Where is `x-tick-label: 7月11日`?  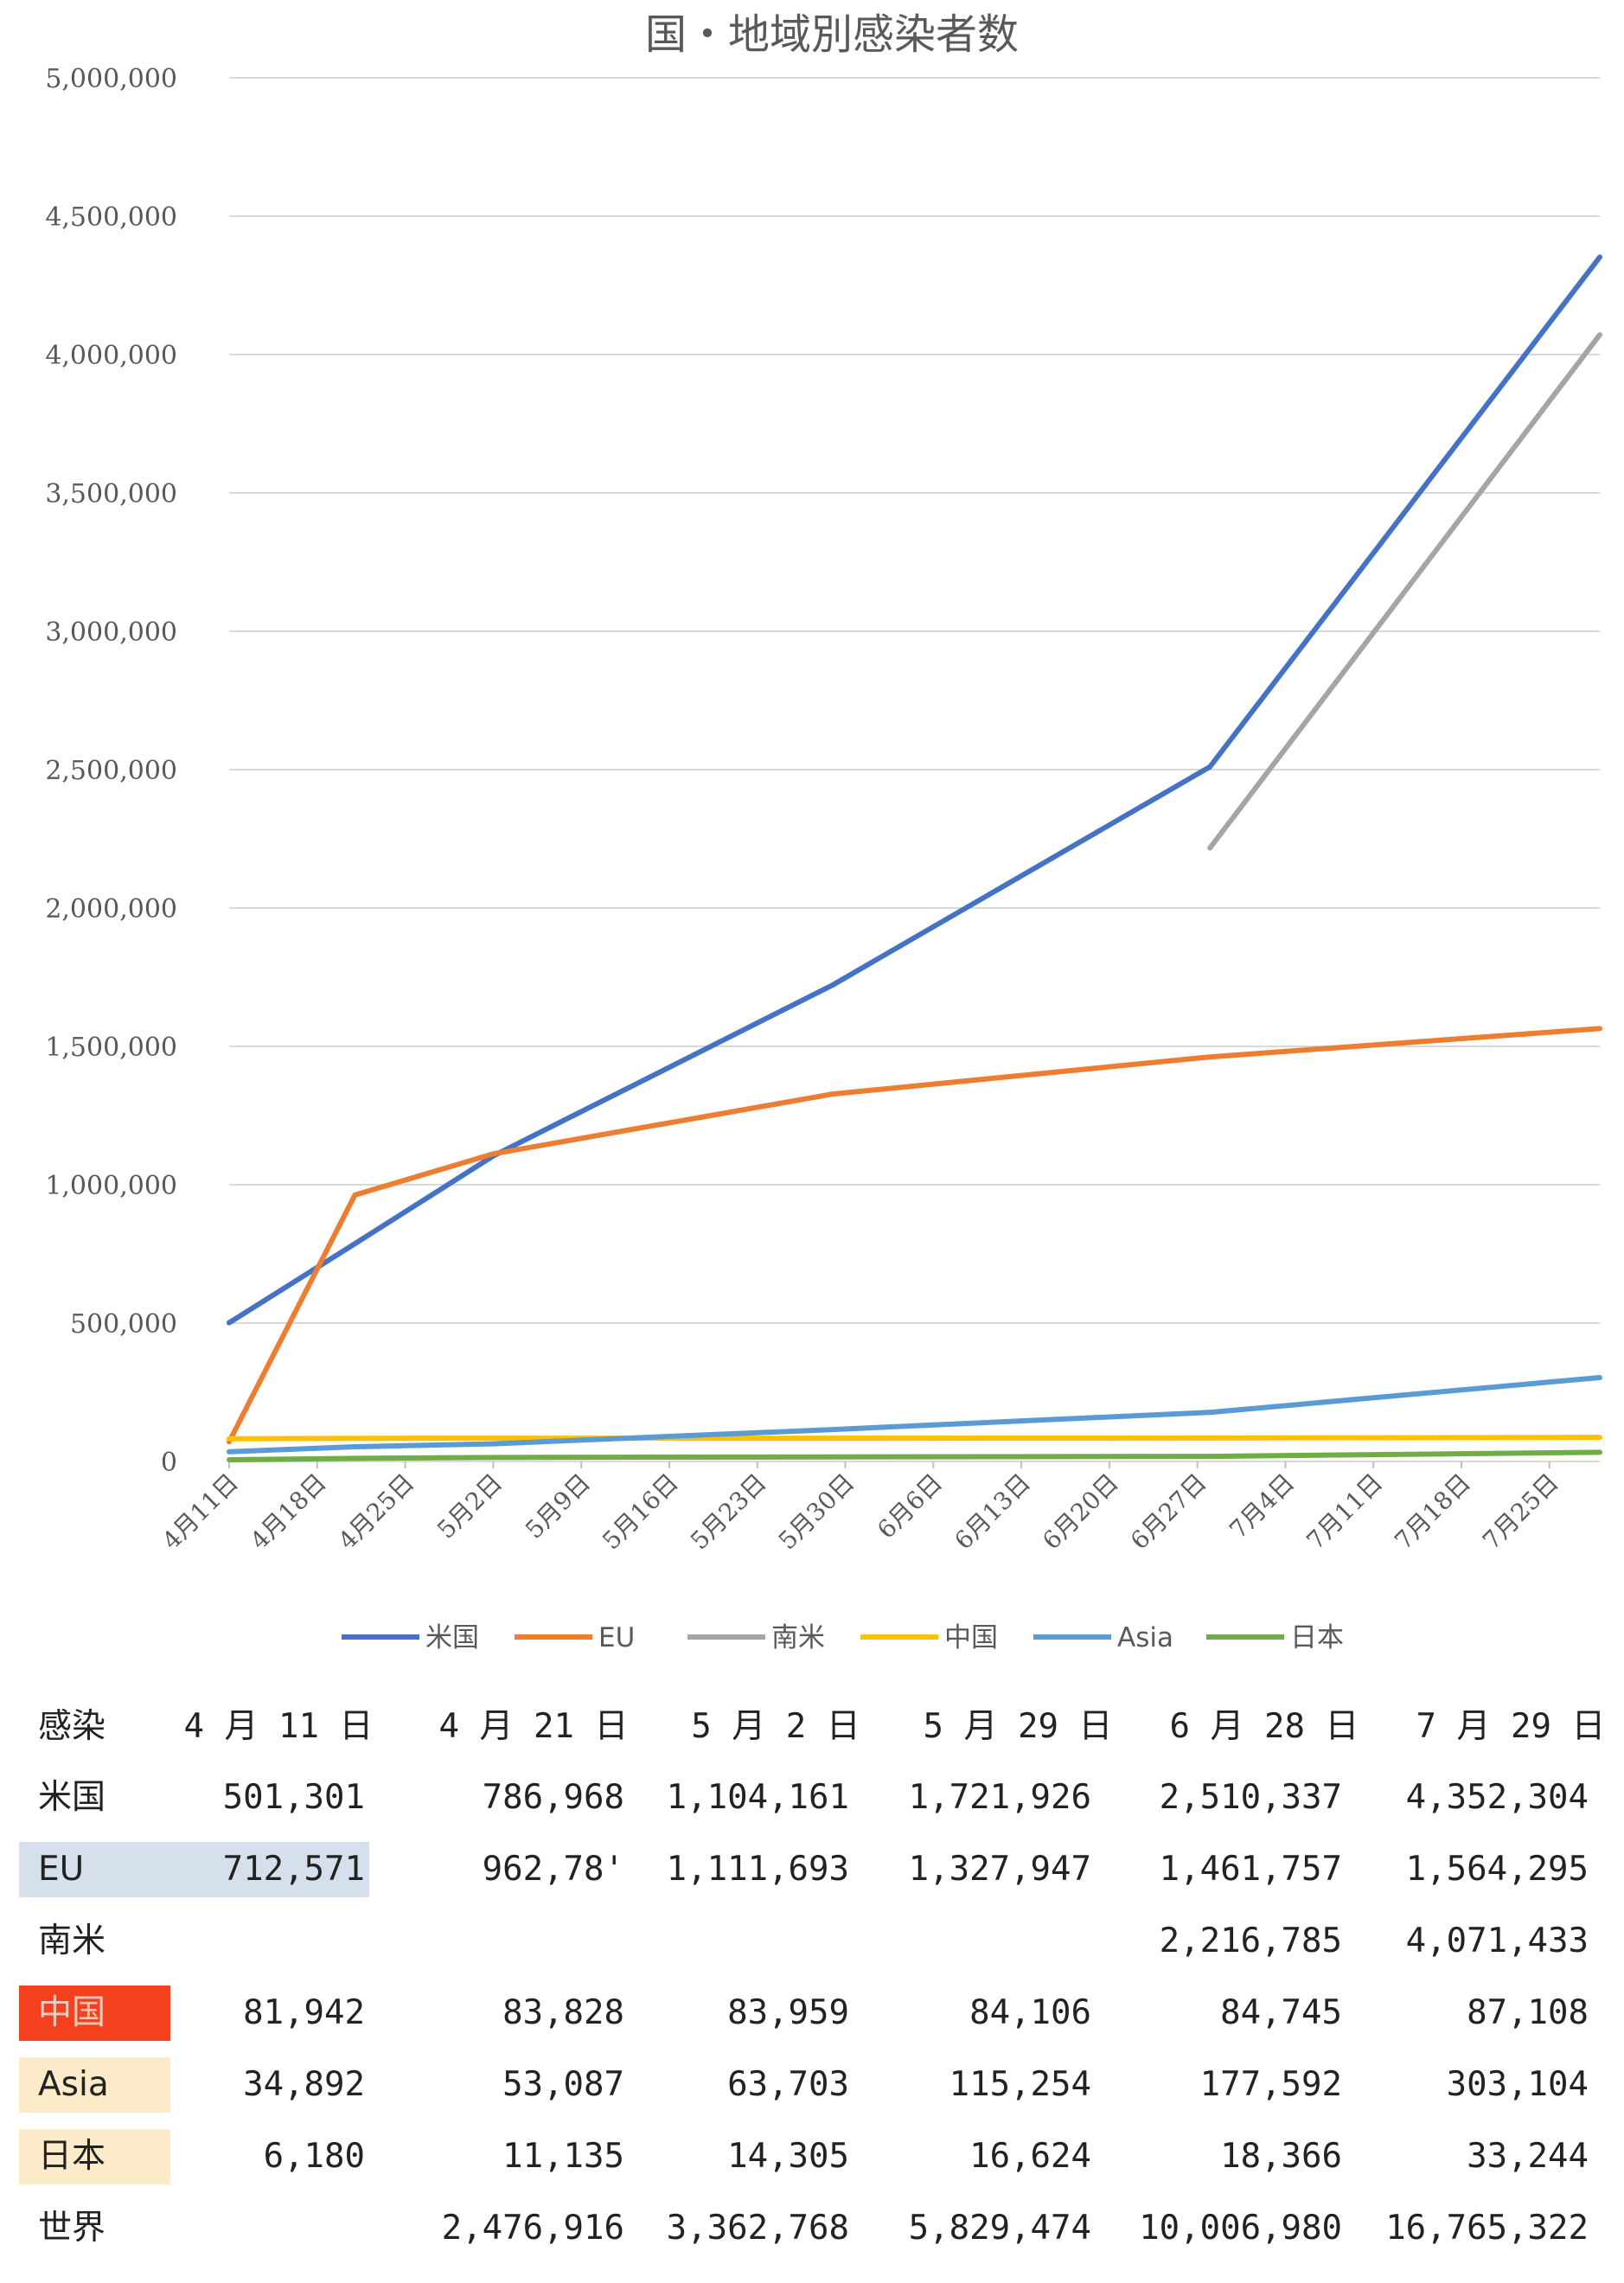
x-tick-label: 7月11日 is located at coordinates (1344, 1512).